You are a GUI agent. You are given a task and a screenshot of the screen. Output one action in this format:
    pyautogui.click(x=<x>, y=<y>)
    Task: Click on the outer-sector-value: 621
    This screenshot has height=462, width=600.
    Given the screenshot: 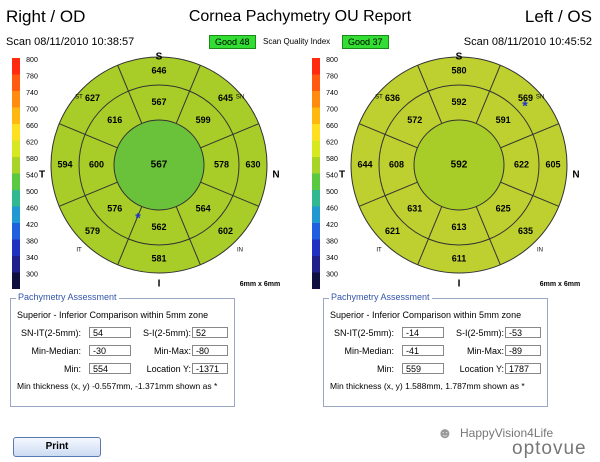 What is the action you would take?
    pyautogui.click(x=392, y=231)
    